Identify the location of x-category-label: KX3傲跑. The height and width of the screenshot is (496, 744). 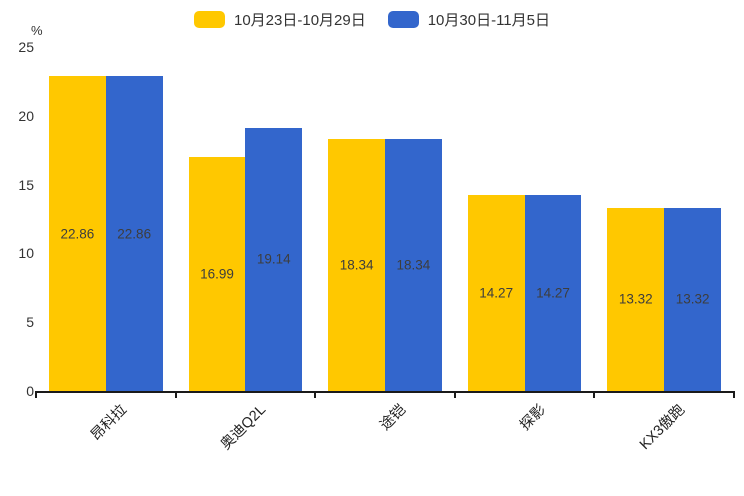
(663, 427).